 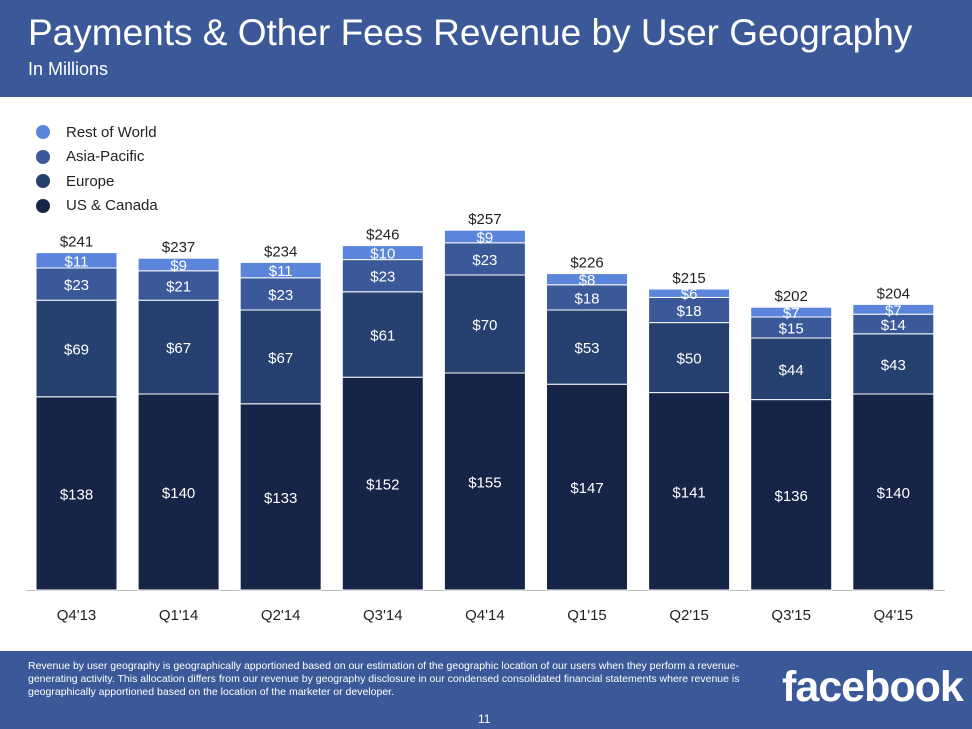 I want to click on data-label: $61, so click(x=382, y=336).